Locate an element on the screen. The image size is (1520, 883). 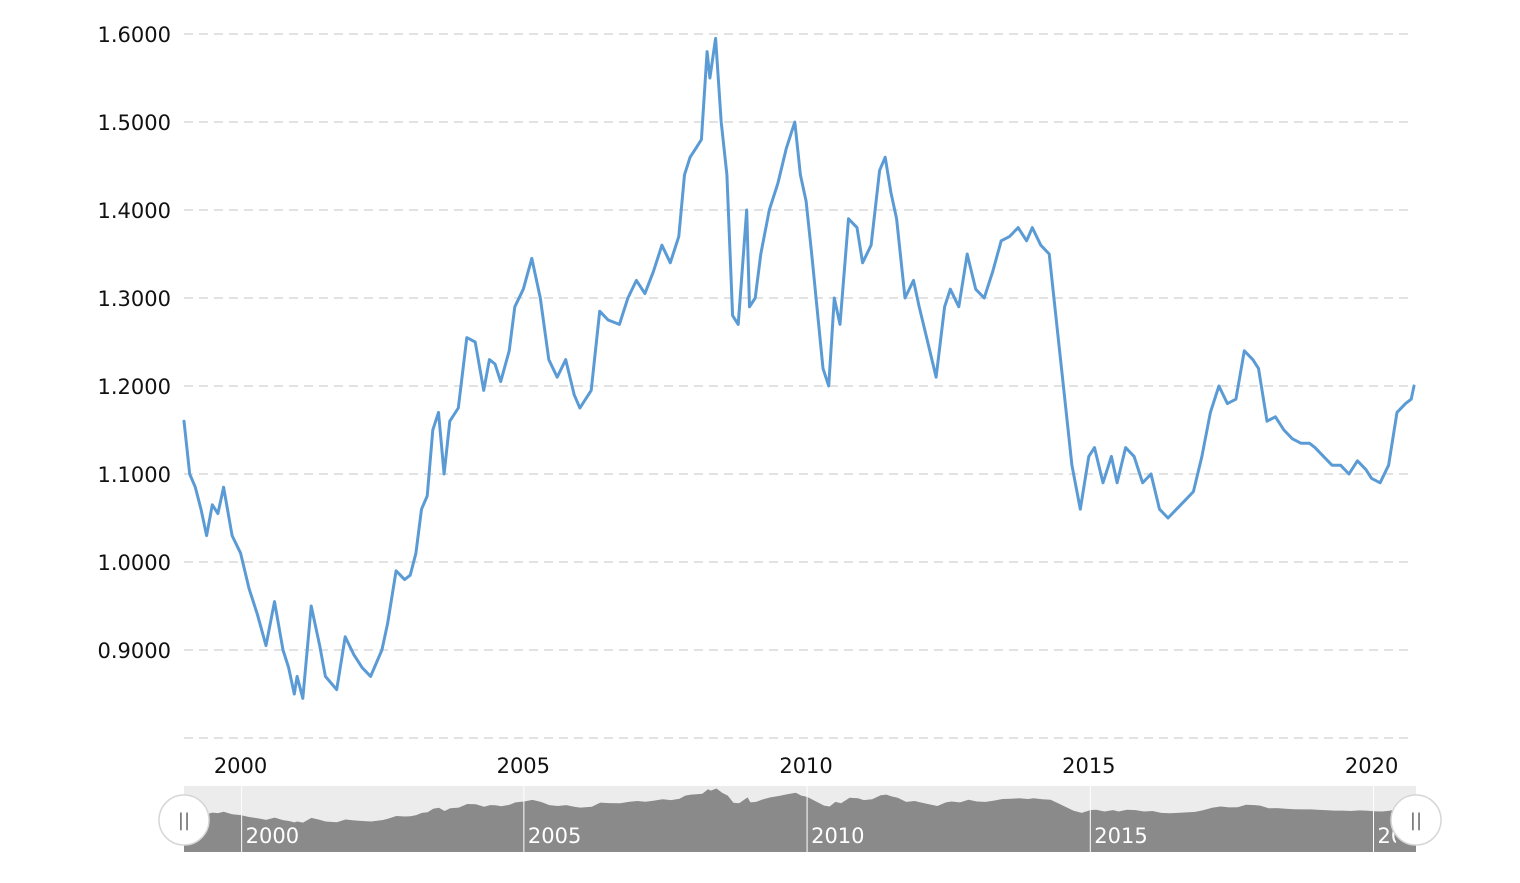
right-handle-grip: || is located at coordinates (1416, 820).